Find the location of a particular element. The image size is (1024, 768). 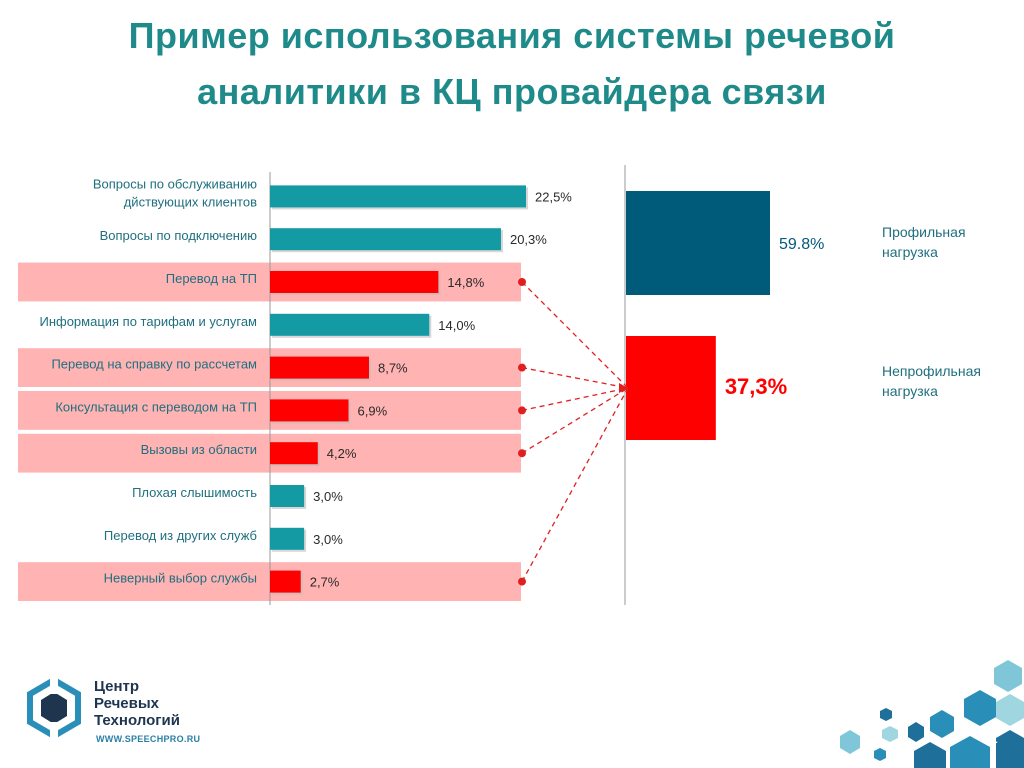

bar-value-label: 22,5% is located at coordinates (553, 196).